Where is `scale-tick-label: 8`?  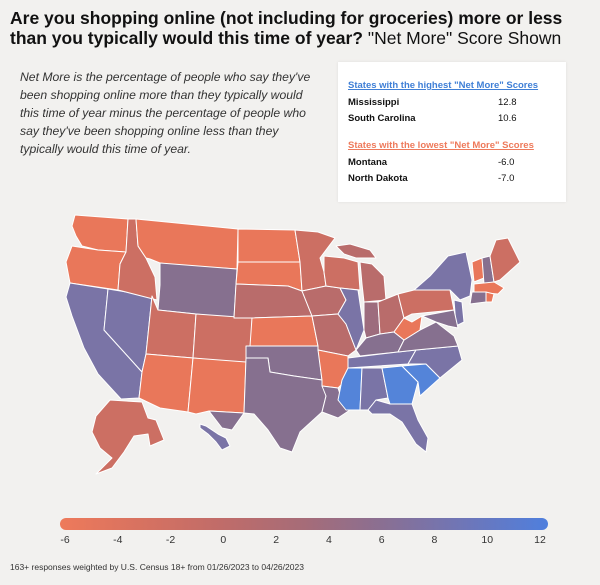
scale-tick-label: 8 is located at coordinates (434, 540).